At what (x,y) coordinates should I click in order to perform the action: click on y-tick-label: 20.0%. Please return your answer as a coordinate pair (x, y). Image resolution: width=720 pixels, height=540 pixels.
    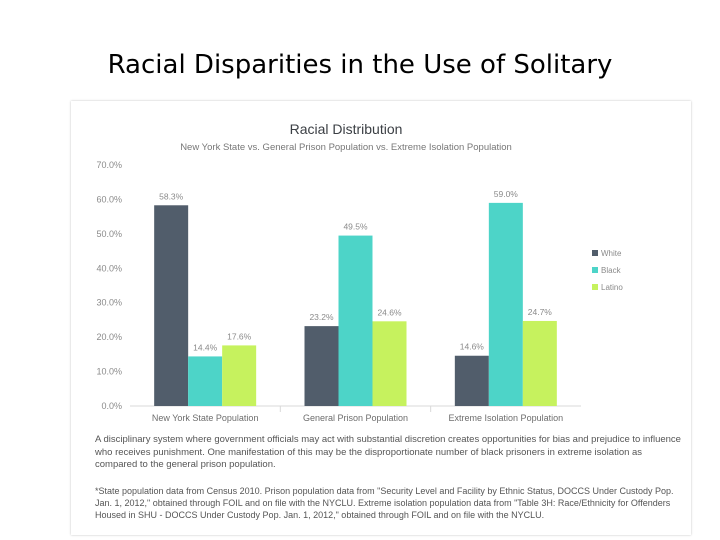
    Looking at the image, I should click on (109, 337).